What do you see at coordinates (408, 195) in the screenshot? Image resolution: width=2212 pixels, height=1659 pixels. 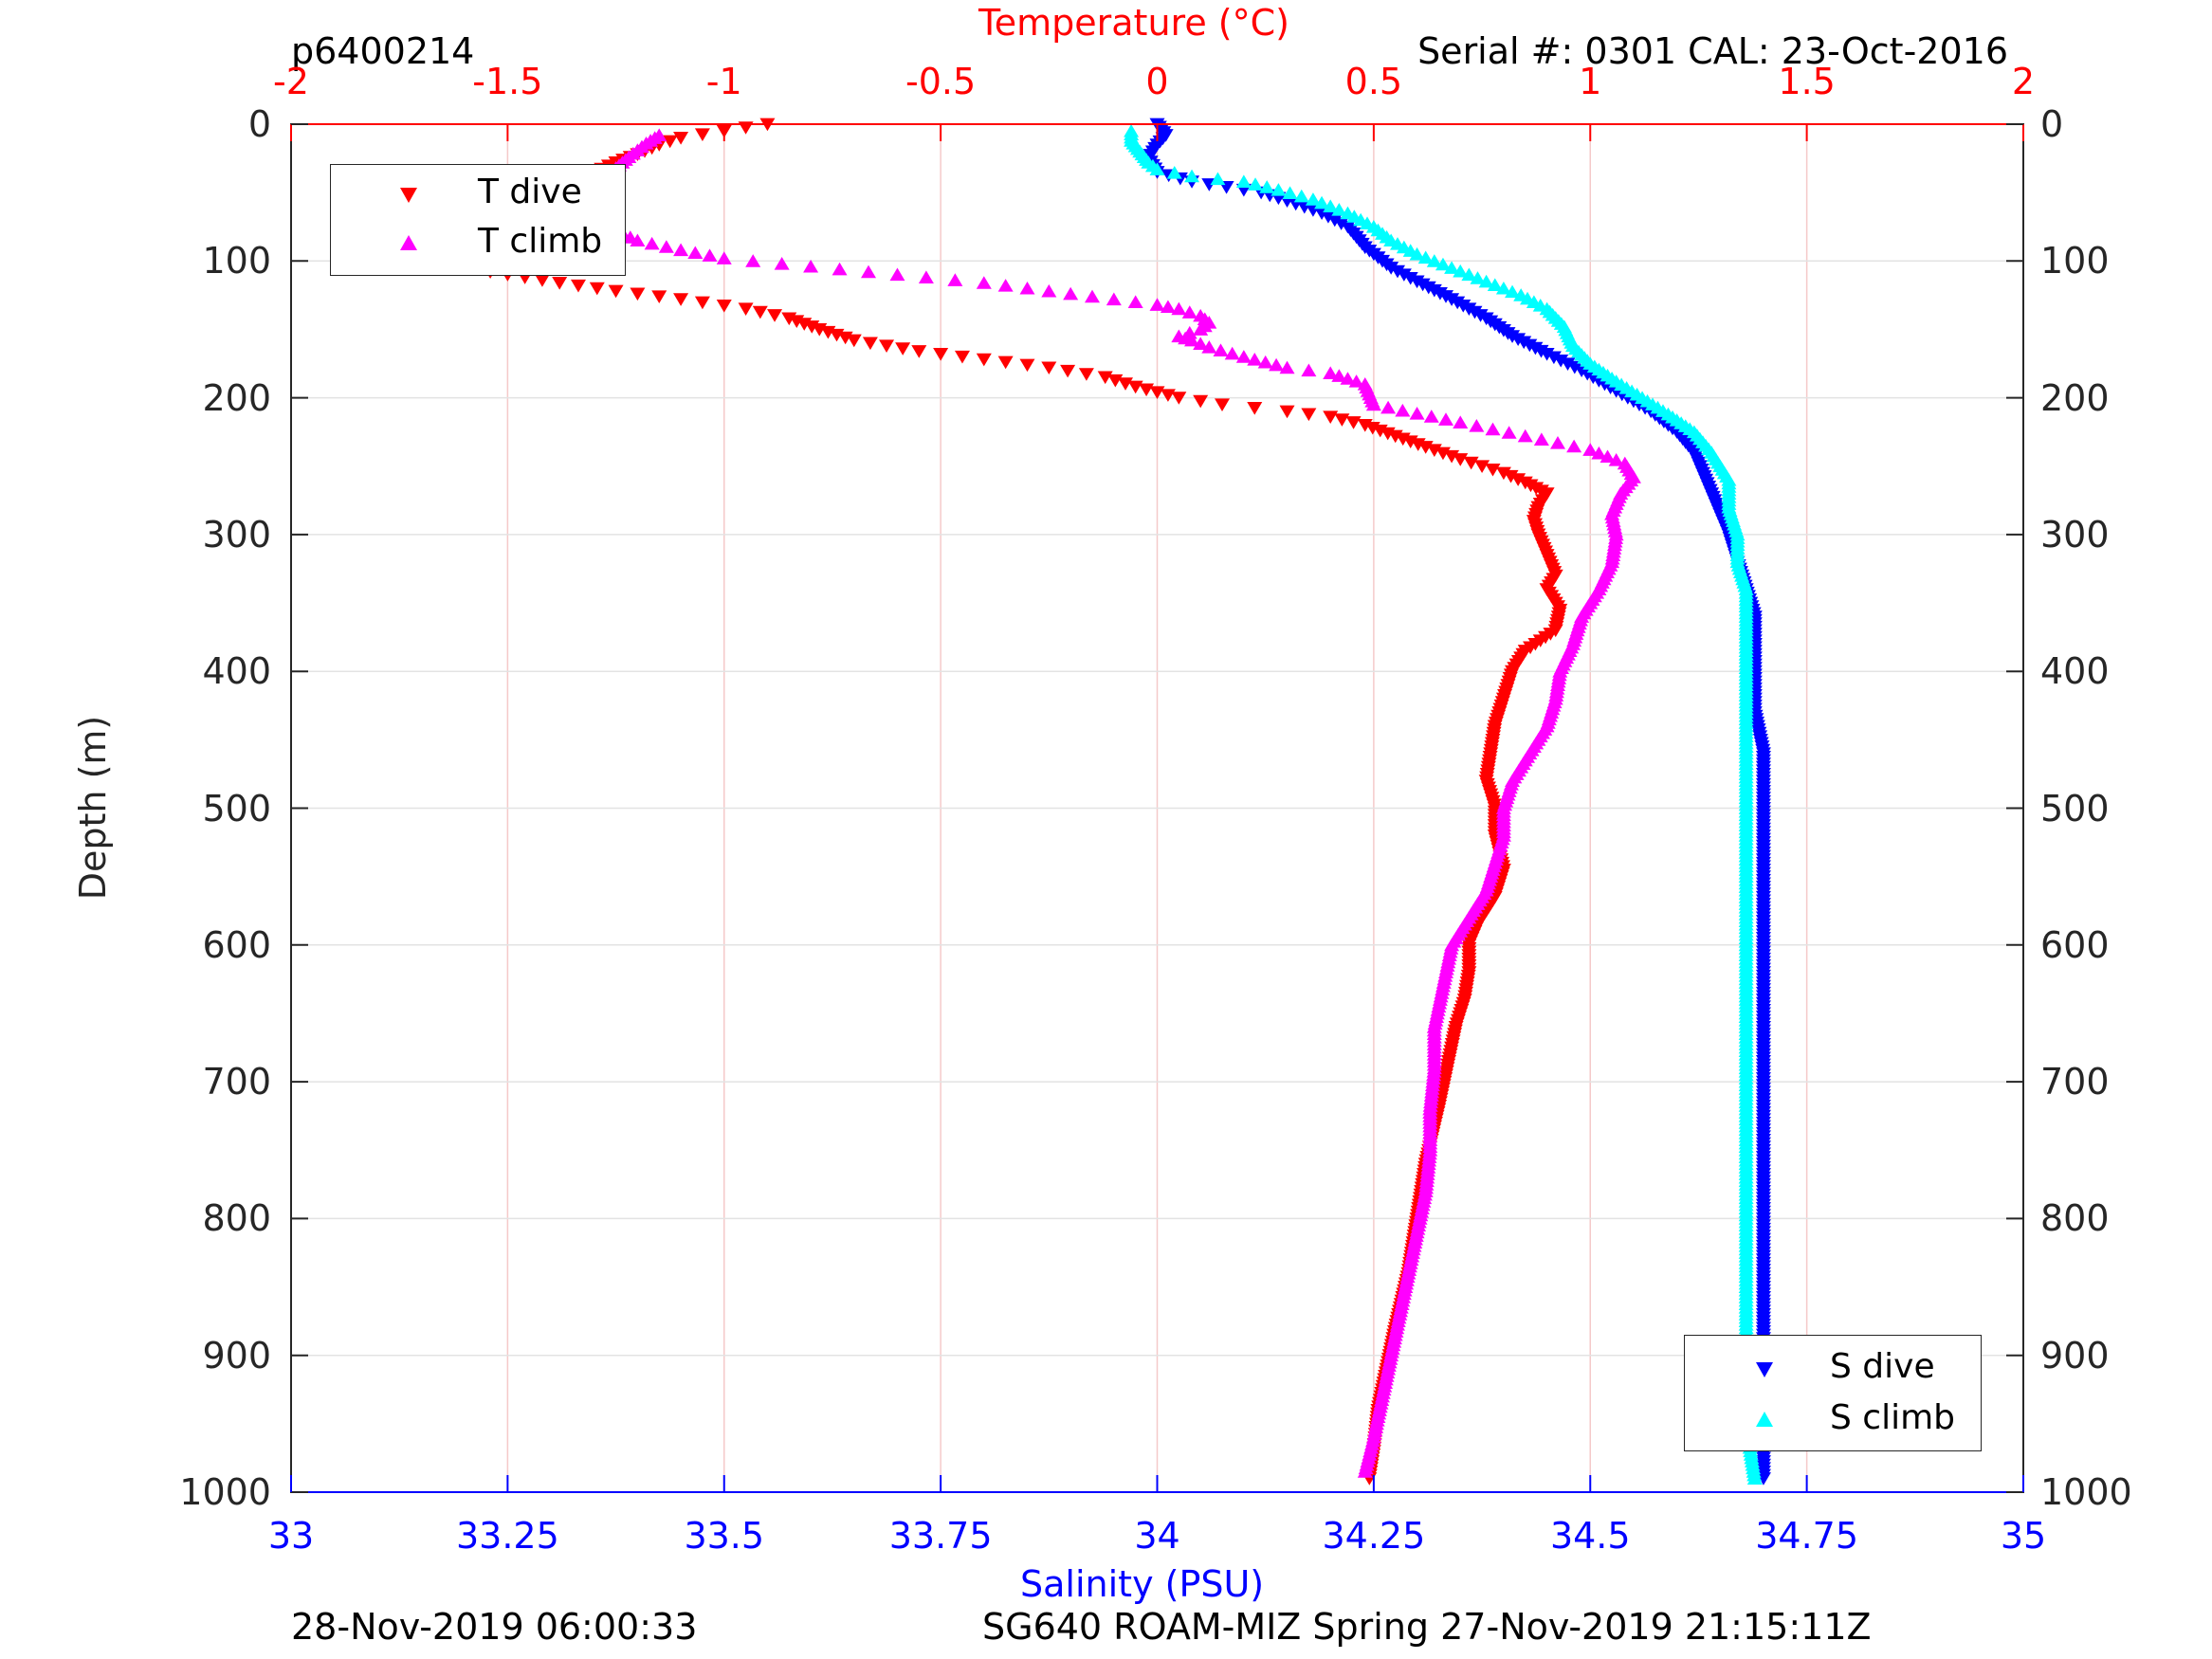 I see `t-dive-legend-marker` at bounding box center [408, 195].